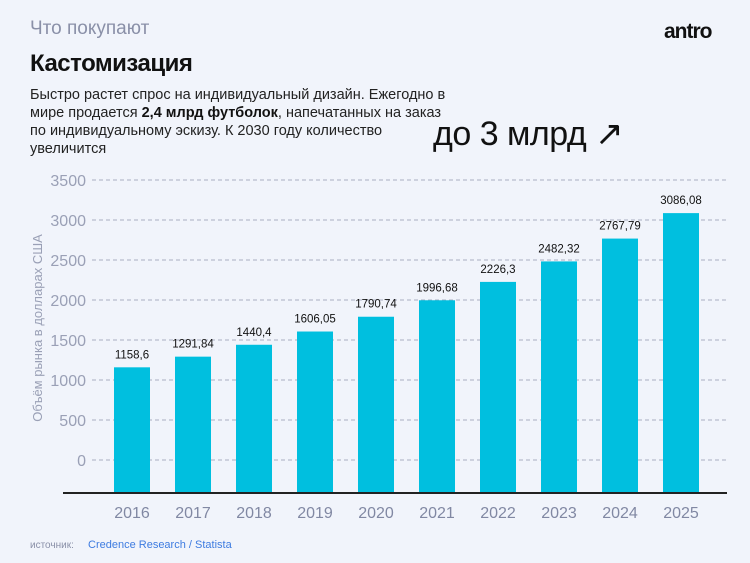 The width and height of the screenshot is (750, 563). What do you see at coordinates (81, 461) in the screenshot?
I see `y-tick-label: 0` at bounding box center [81, 461].